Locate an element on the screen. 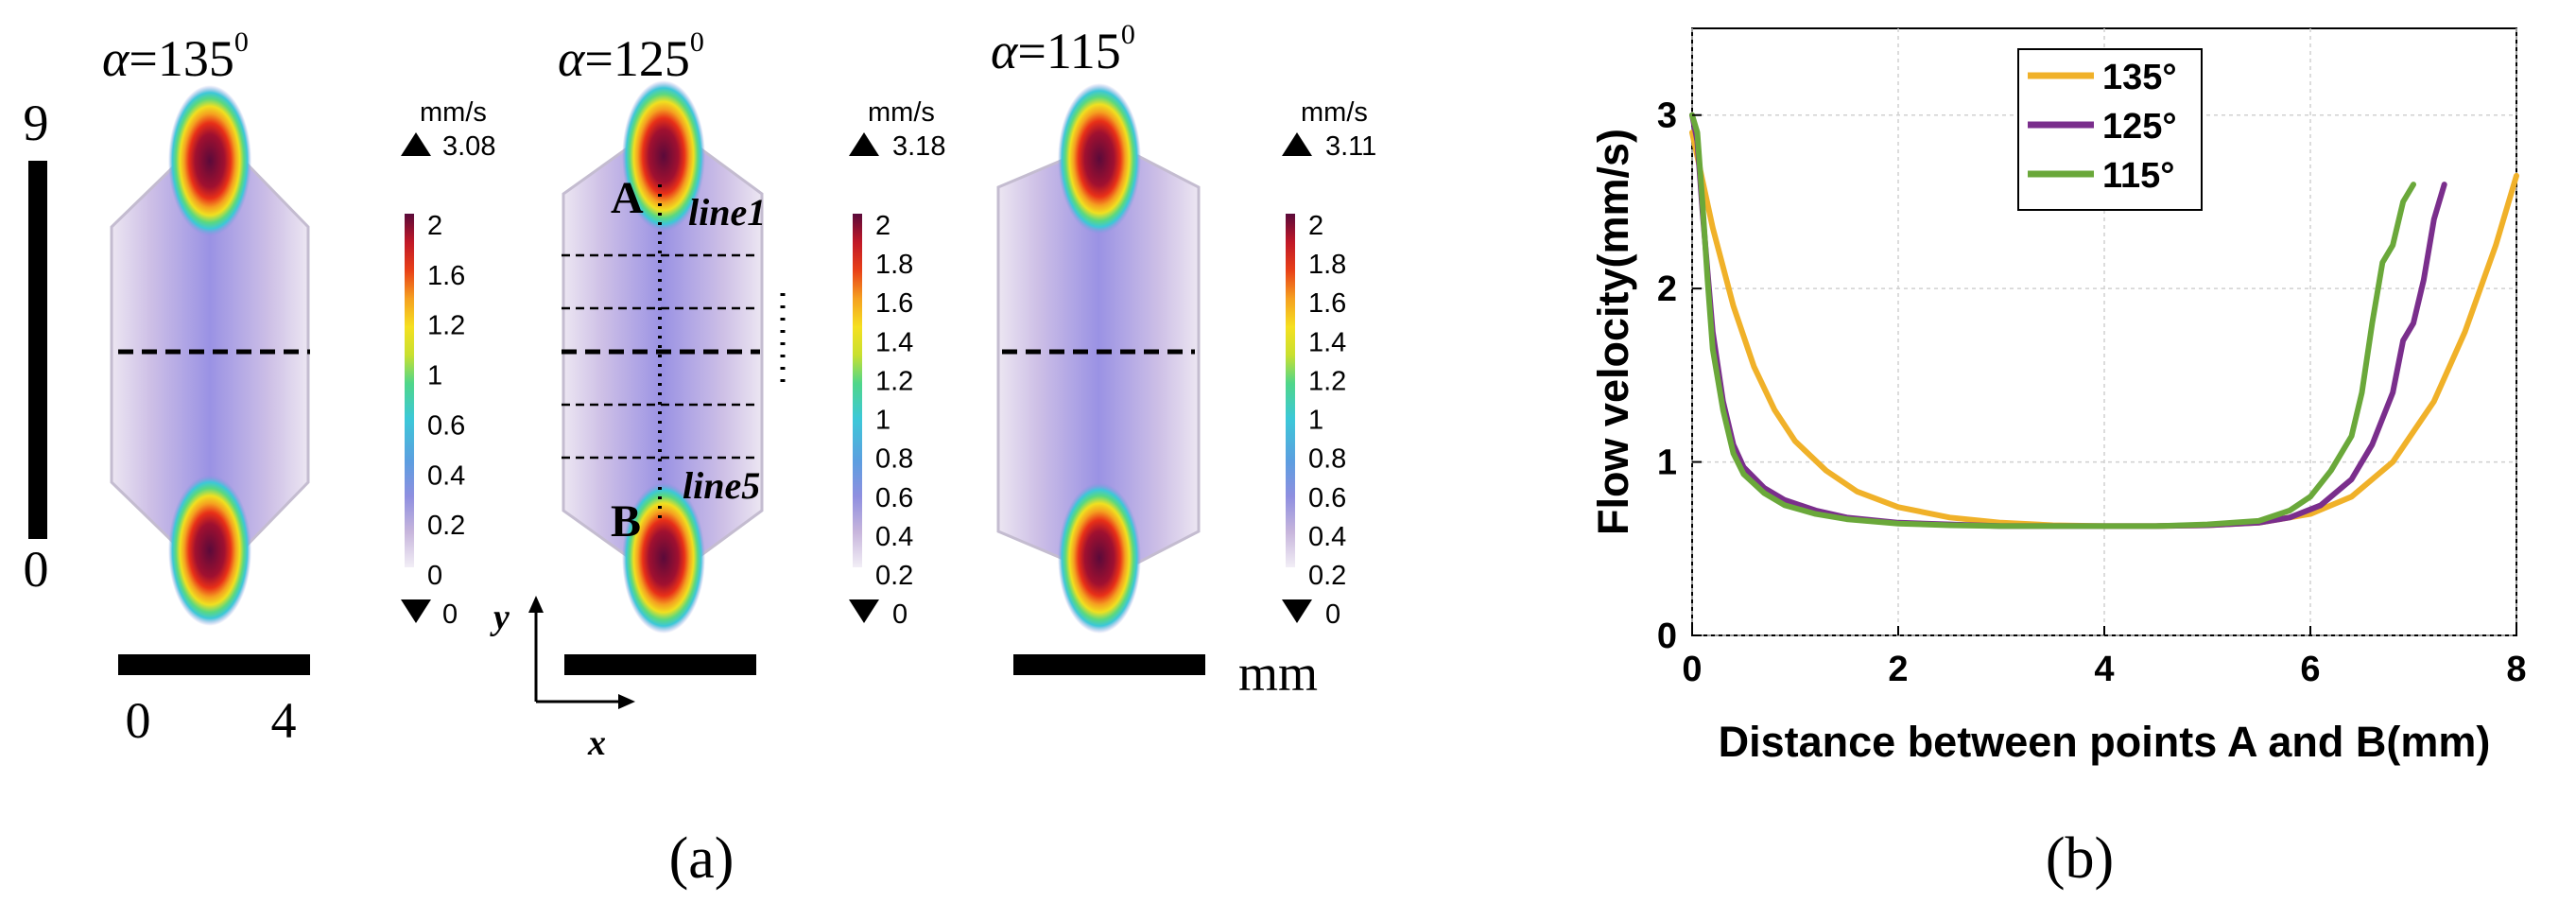 Image resolution: width=2576 pixels, height=903 pixels. axes-indicator: y x is located at coordinates (562, 679).